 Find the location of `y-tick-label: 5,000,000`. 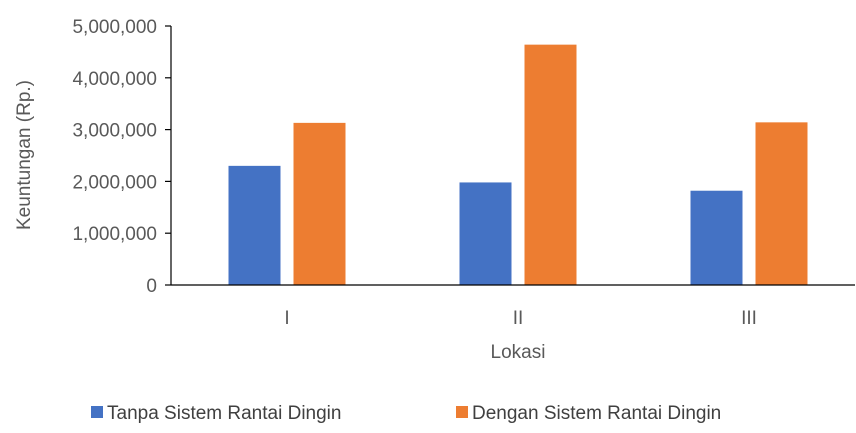

y-tick-label: 5,000,000 is located at coordinates (114, 27).